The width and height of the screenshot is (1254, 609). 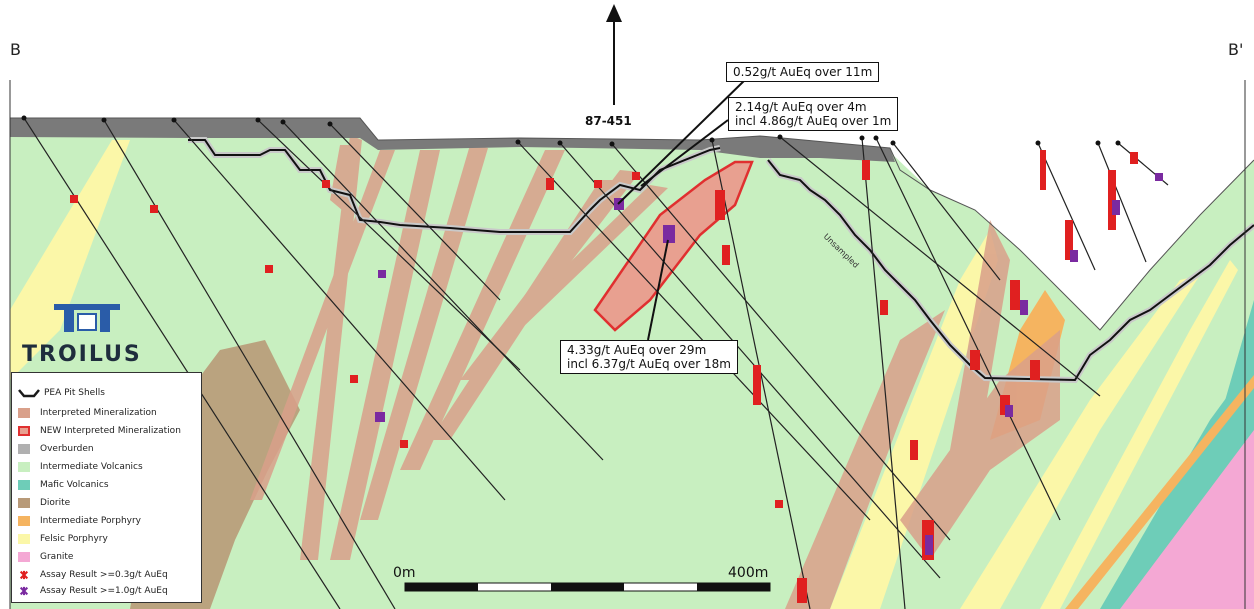 What do you see at coordinates (104, 591) in the screenshot?
I see `legend-label: Assay Result >=1.0g/t AuEq` at bounding box center [104, 591].